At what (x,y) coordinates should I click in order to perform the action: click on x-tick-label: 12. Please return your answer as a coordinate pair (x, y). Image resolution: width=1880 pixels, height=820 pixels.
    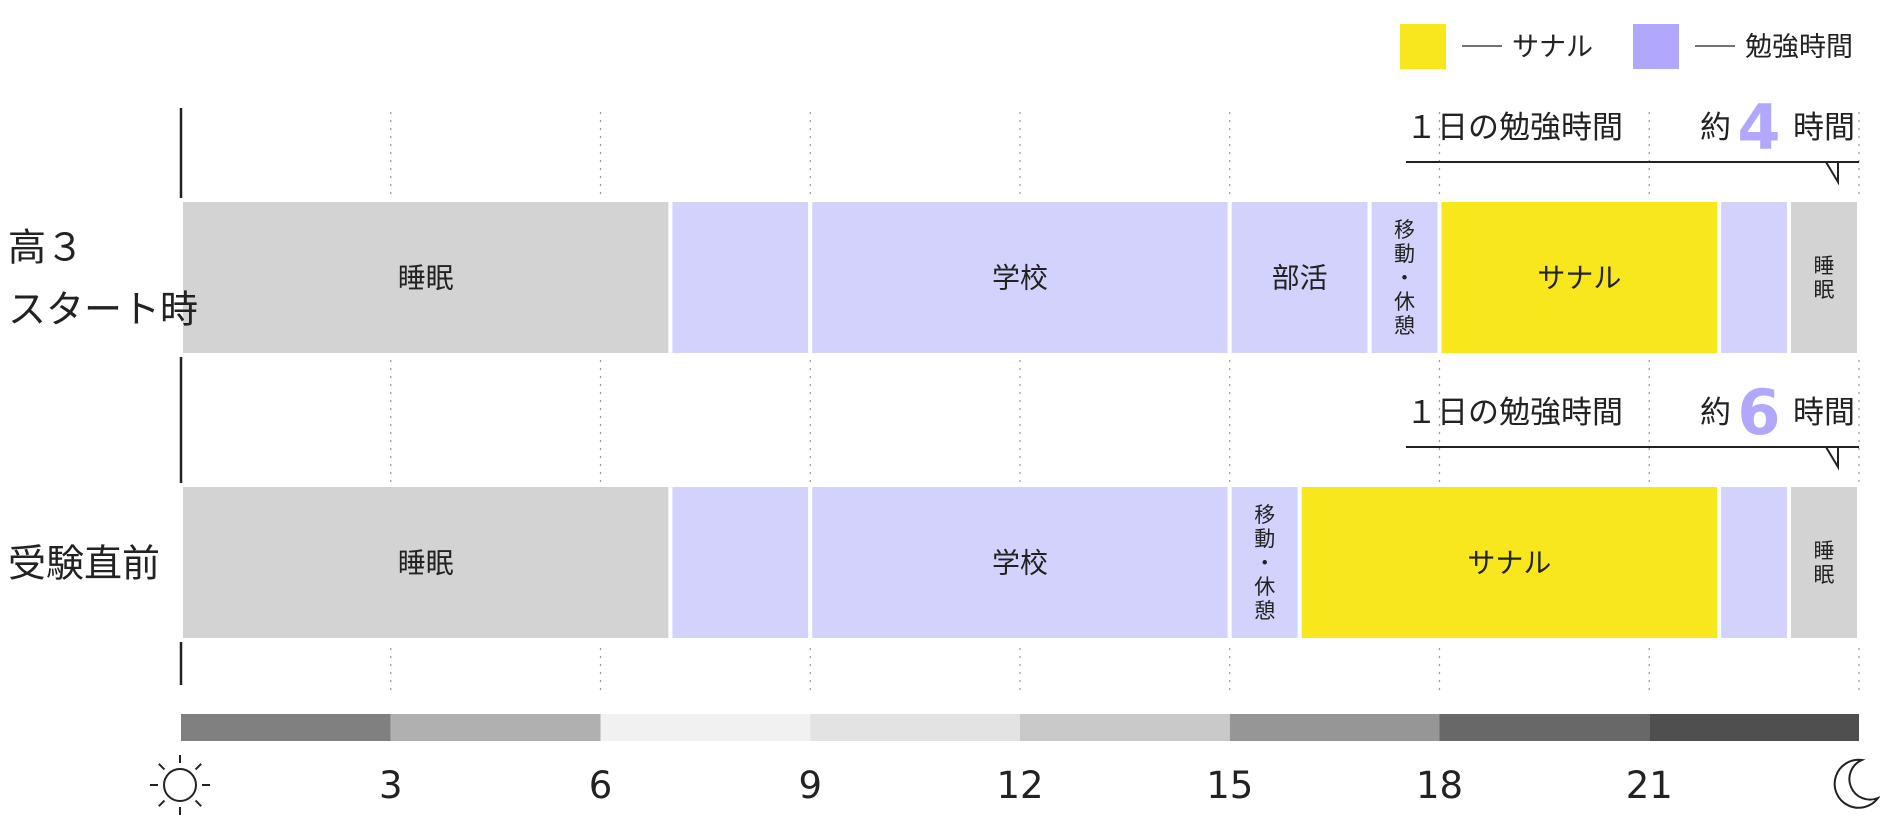
    Looking at the image, I should click on (1019, 785).